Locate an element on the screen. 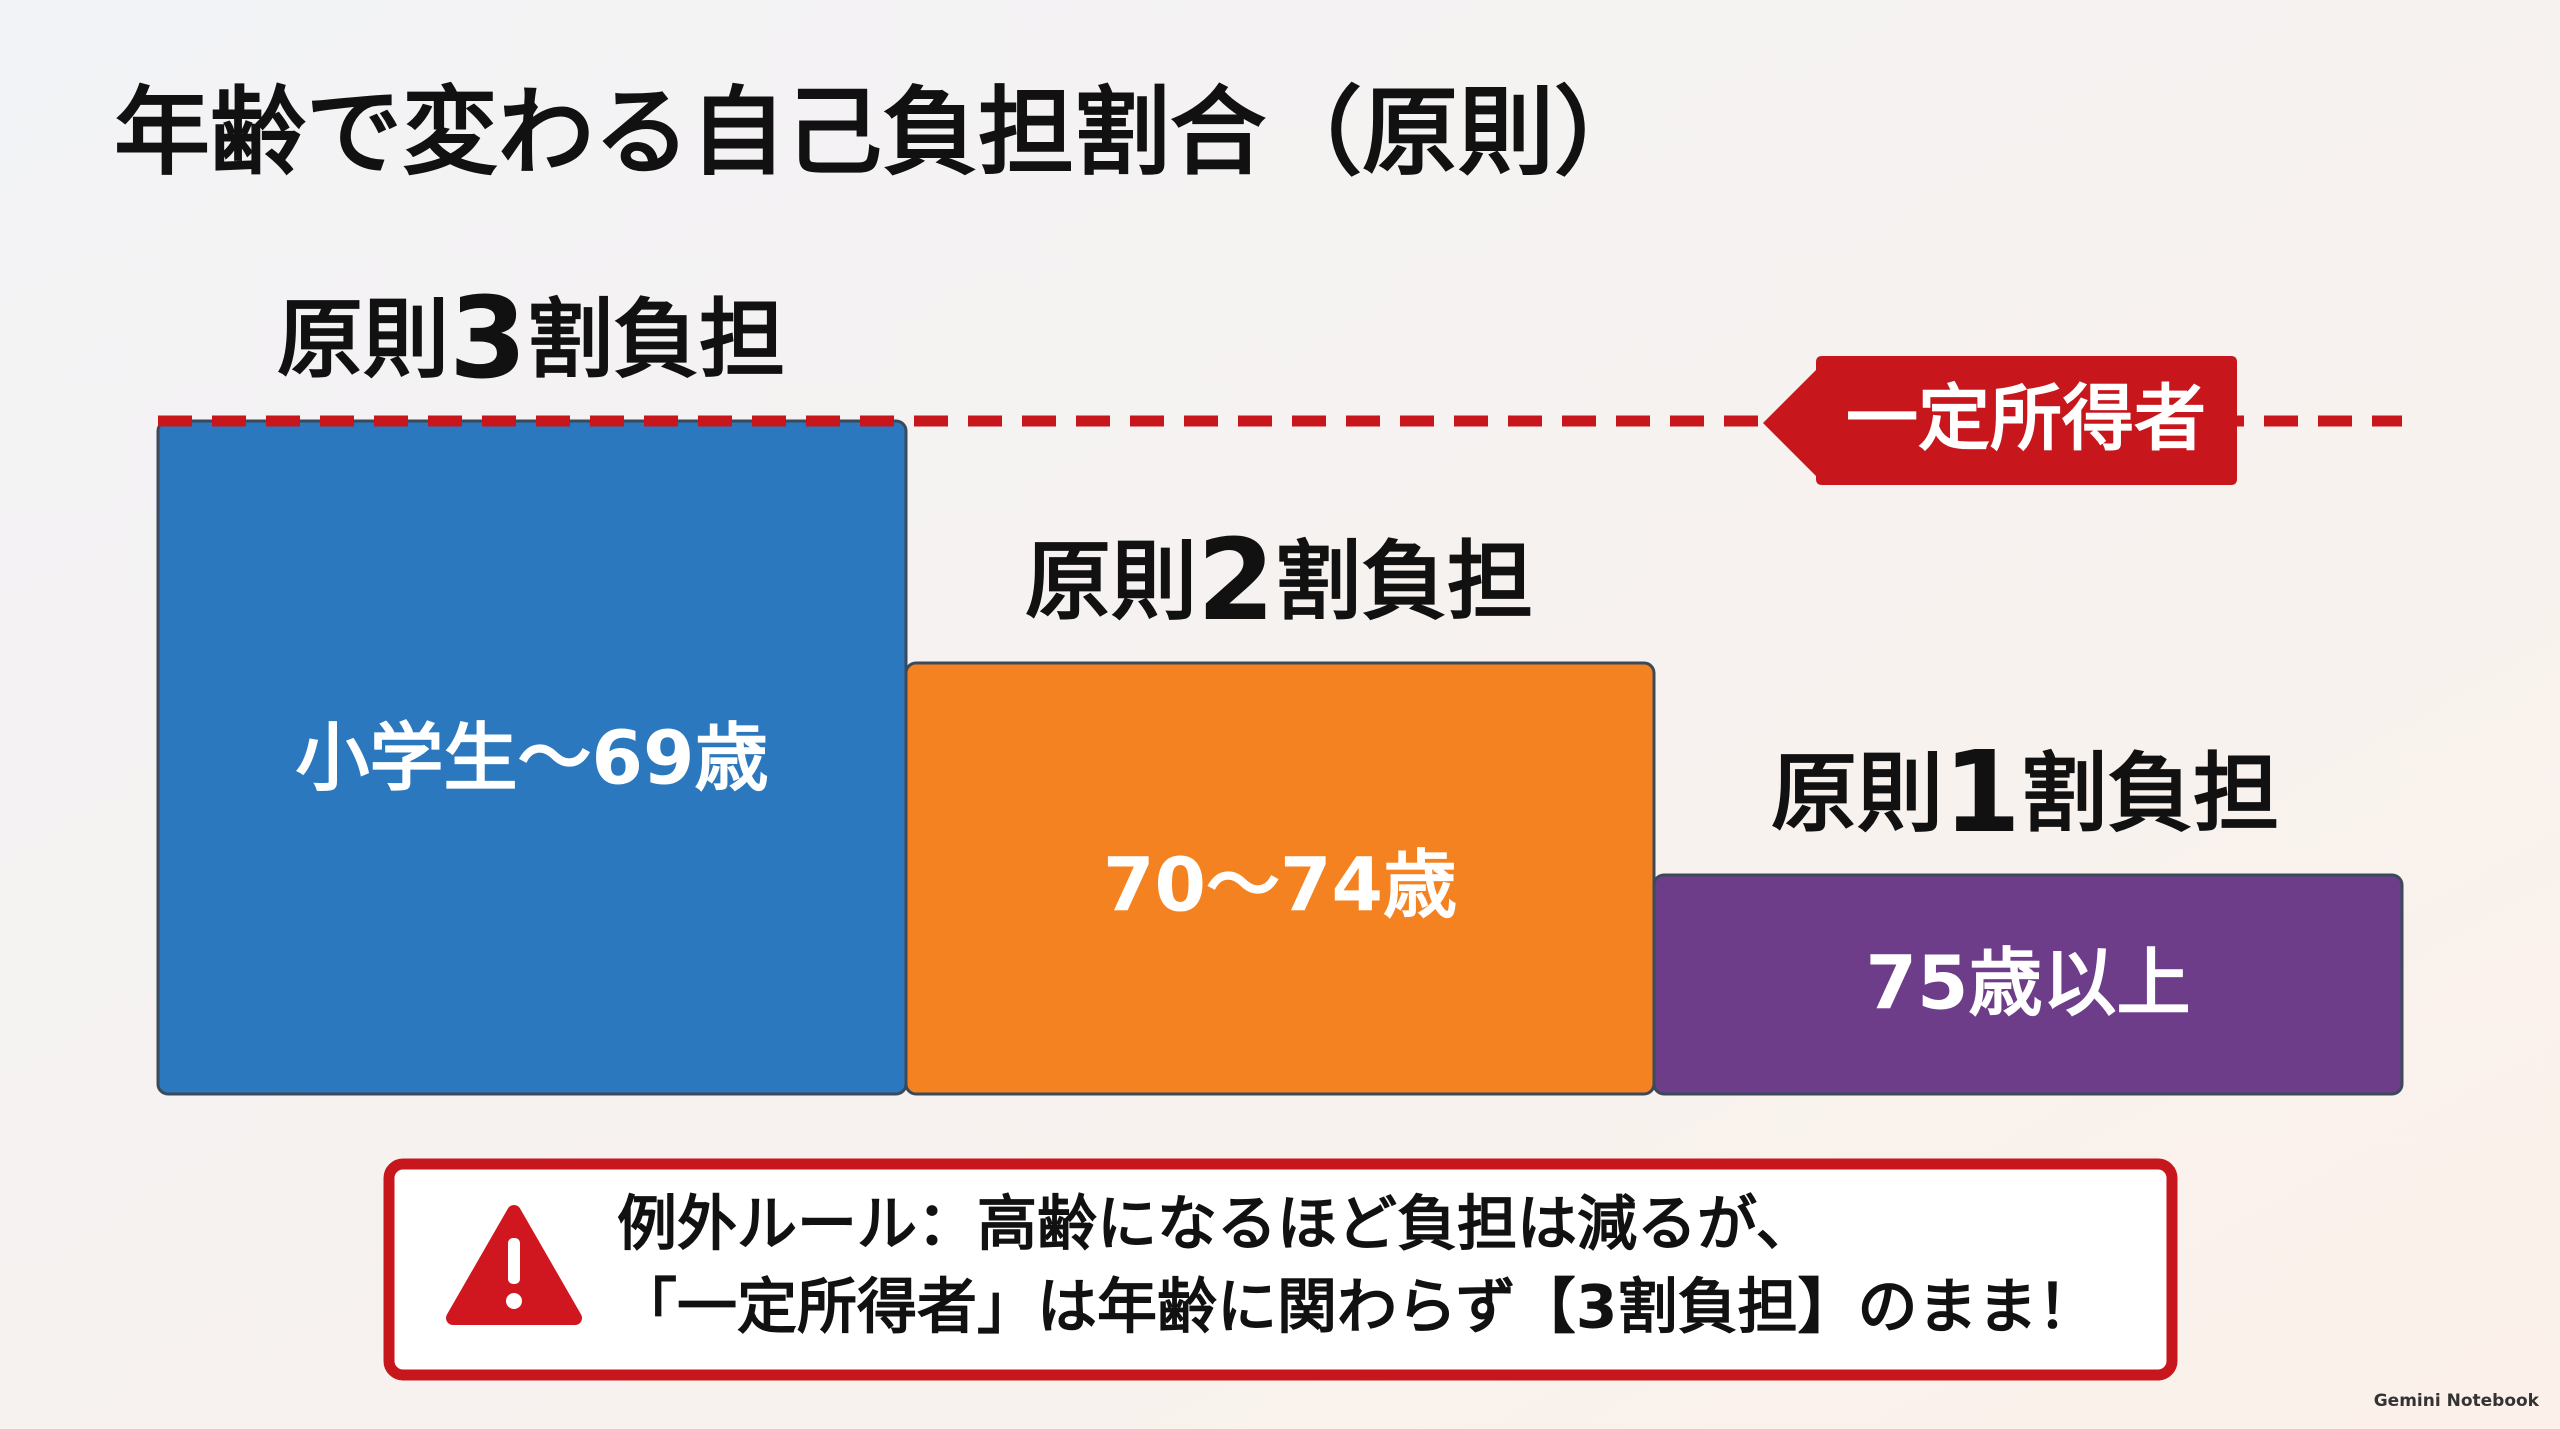  heading-part: 3 is located at coordinates (488, 339).